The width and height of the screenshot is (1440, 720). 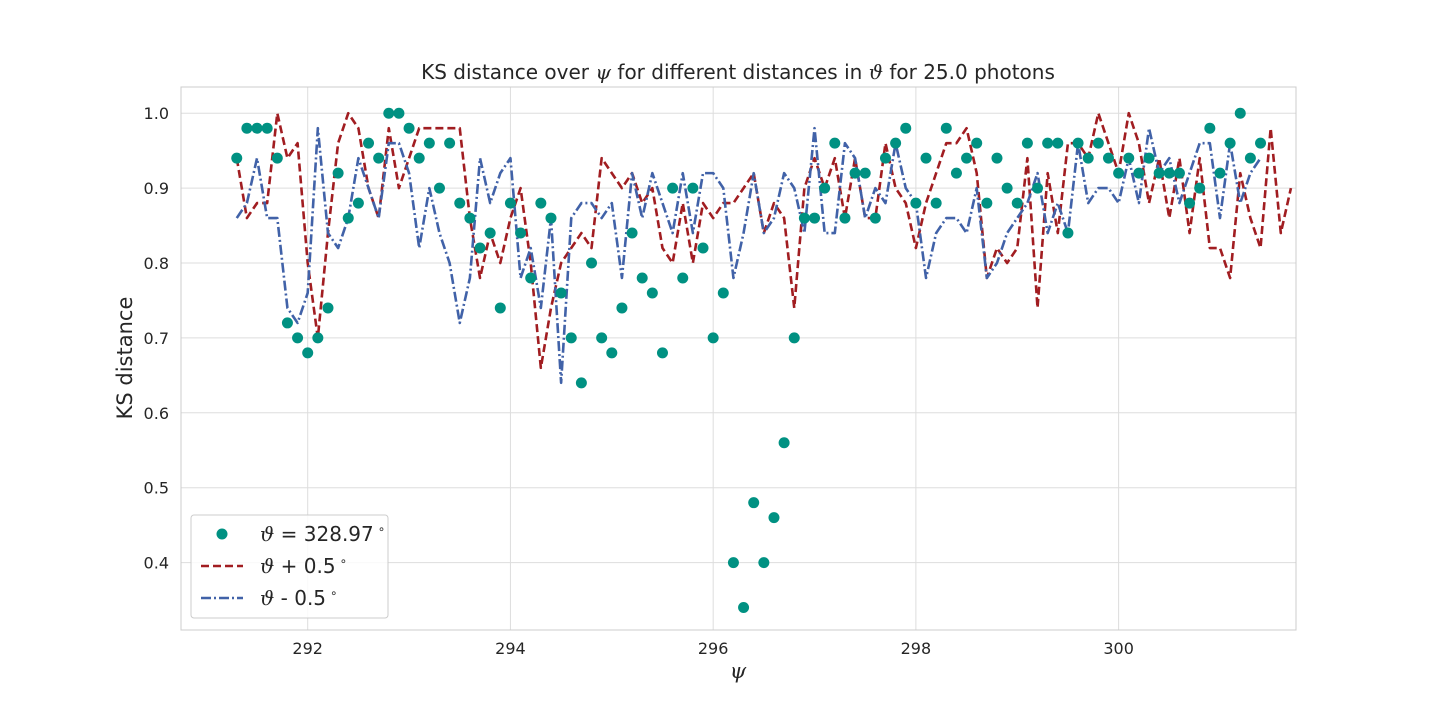 I want to click on x-tick-label: 300, so click(x=1118, y=648).